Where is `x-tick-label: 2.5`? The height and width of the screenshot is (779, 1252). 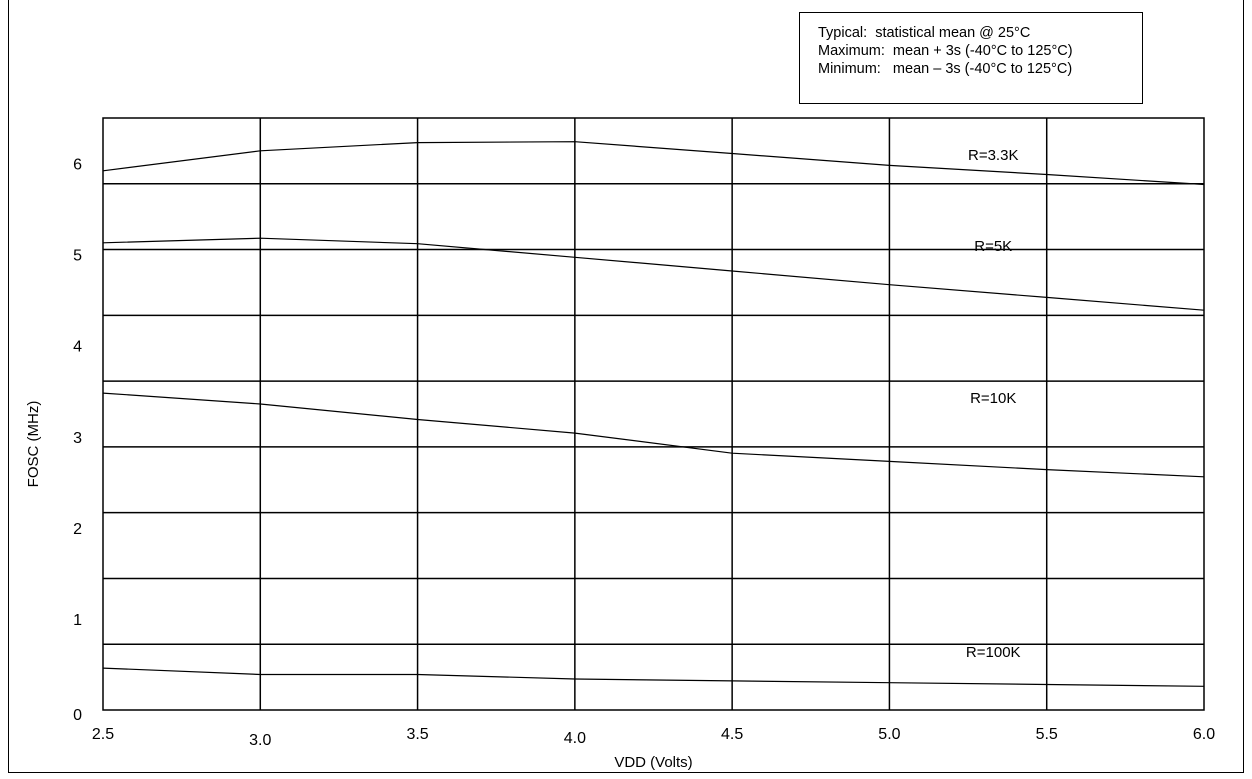 x-tick-label: 2.5 is located at coordinates (103, 734).